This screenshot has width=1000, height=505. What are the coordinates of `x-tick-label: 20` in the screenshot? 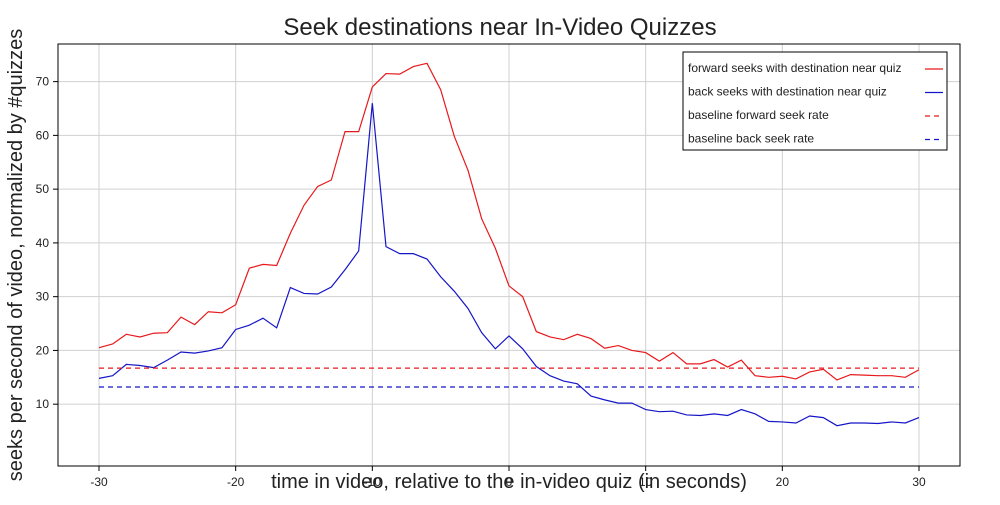 It's located at (783, 482).